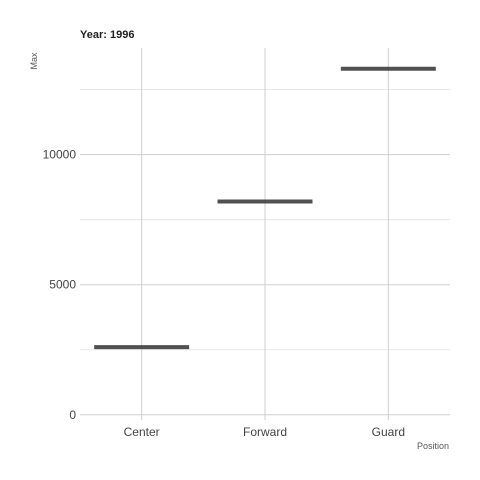  Describe the element at coordinates (60, 155) in the screenshot. I see `y-tick-label: 10000` at that location.